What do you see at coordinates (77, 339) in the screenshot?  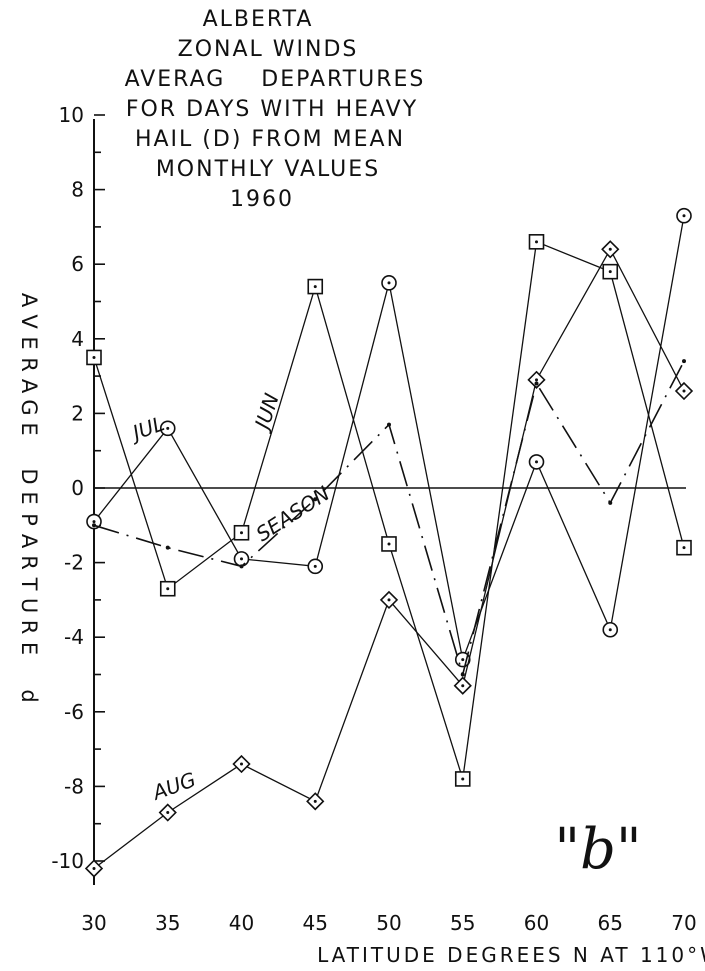 I see `y-tick-label: 4` at bounding box center [77, 339].